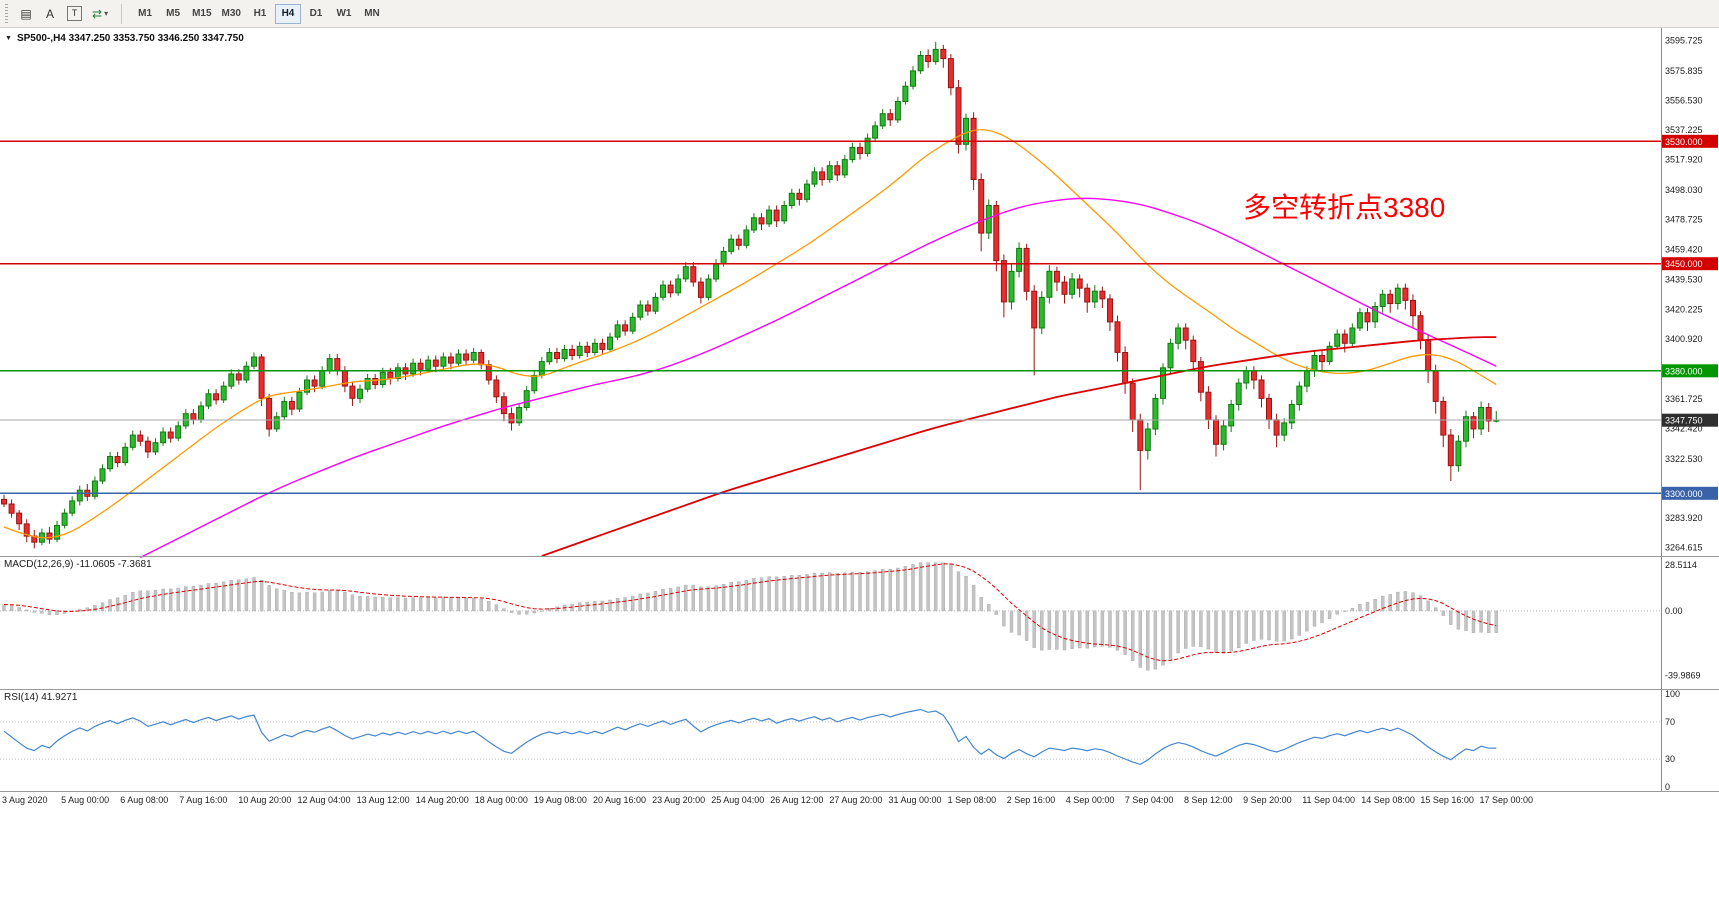 The image size is (1719, 898). What do you see at coordinates (1672, 694) in the screenshot?
I see `rsi-axis-label: 100` at bounding box center [1672, 694].